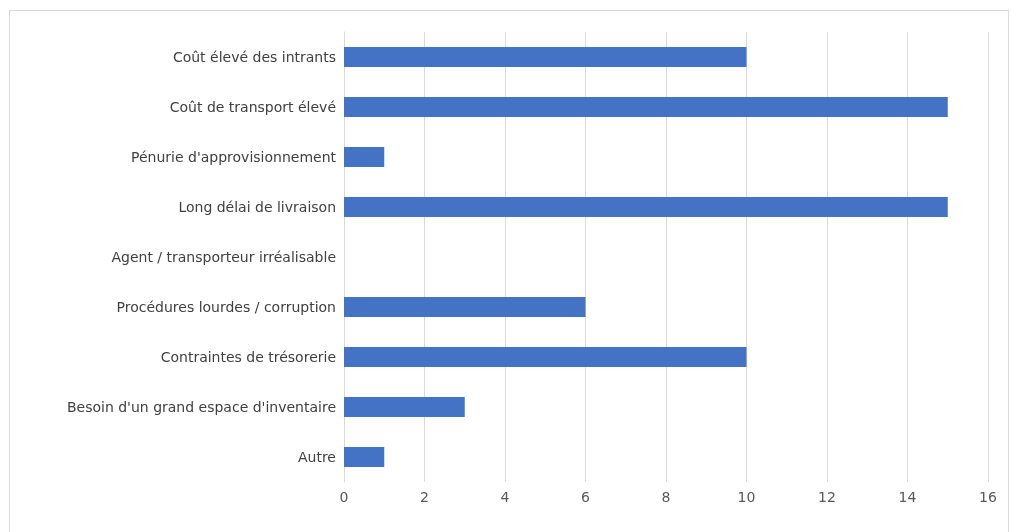  I want to click on y-tick-label: Pénurie d'approvisionnement, so click(233, 157).